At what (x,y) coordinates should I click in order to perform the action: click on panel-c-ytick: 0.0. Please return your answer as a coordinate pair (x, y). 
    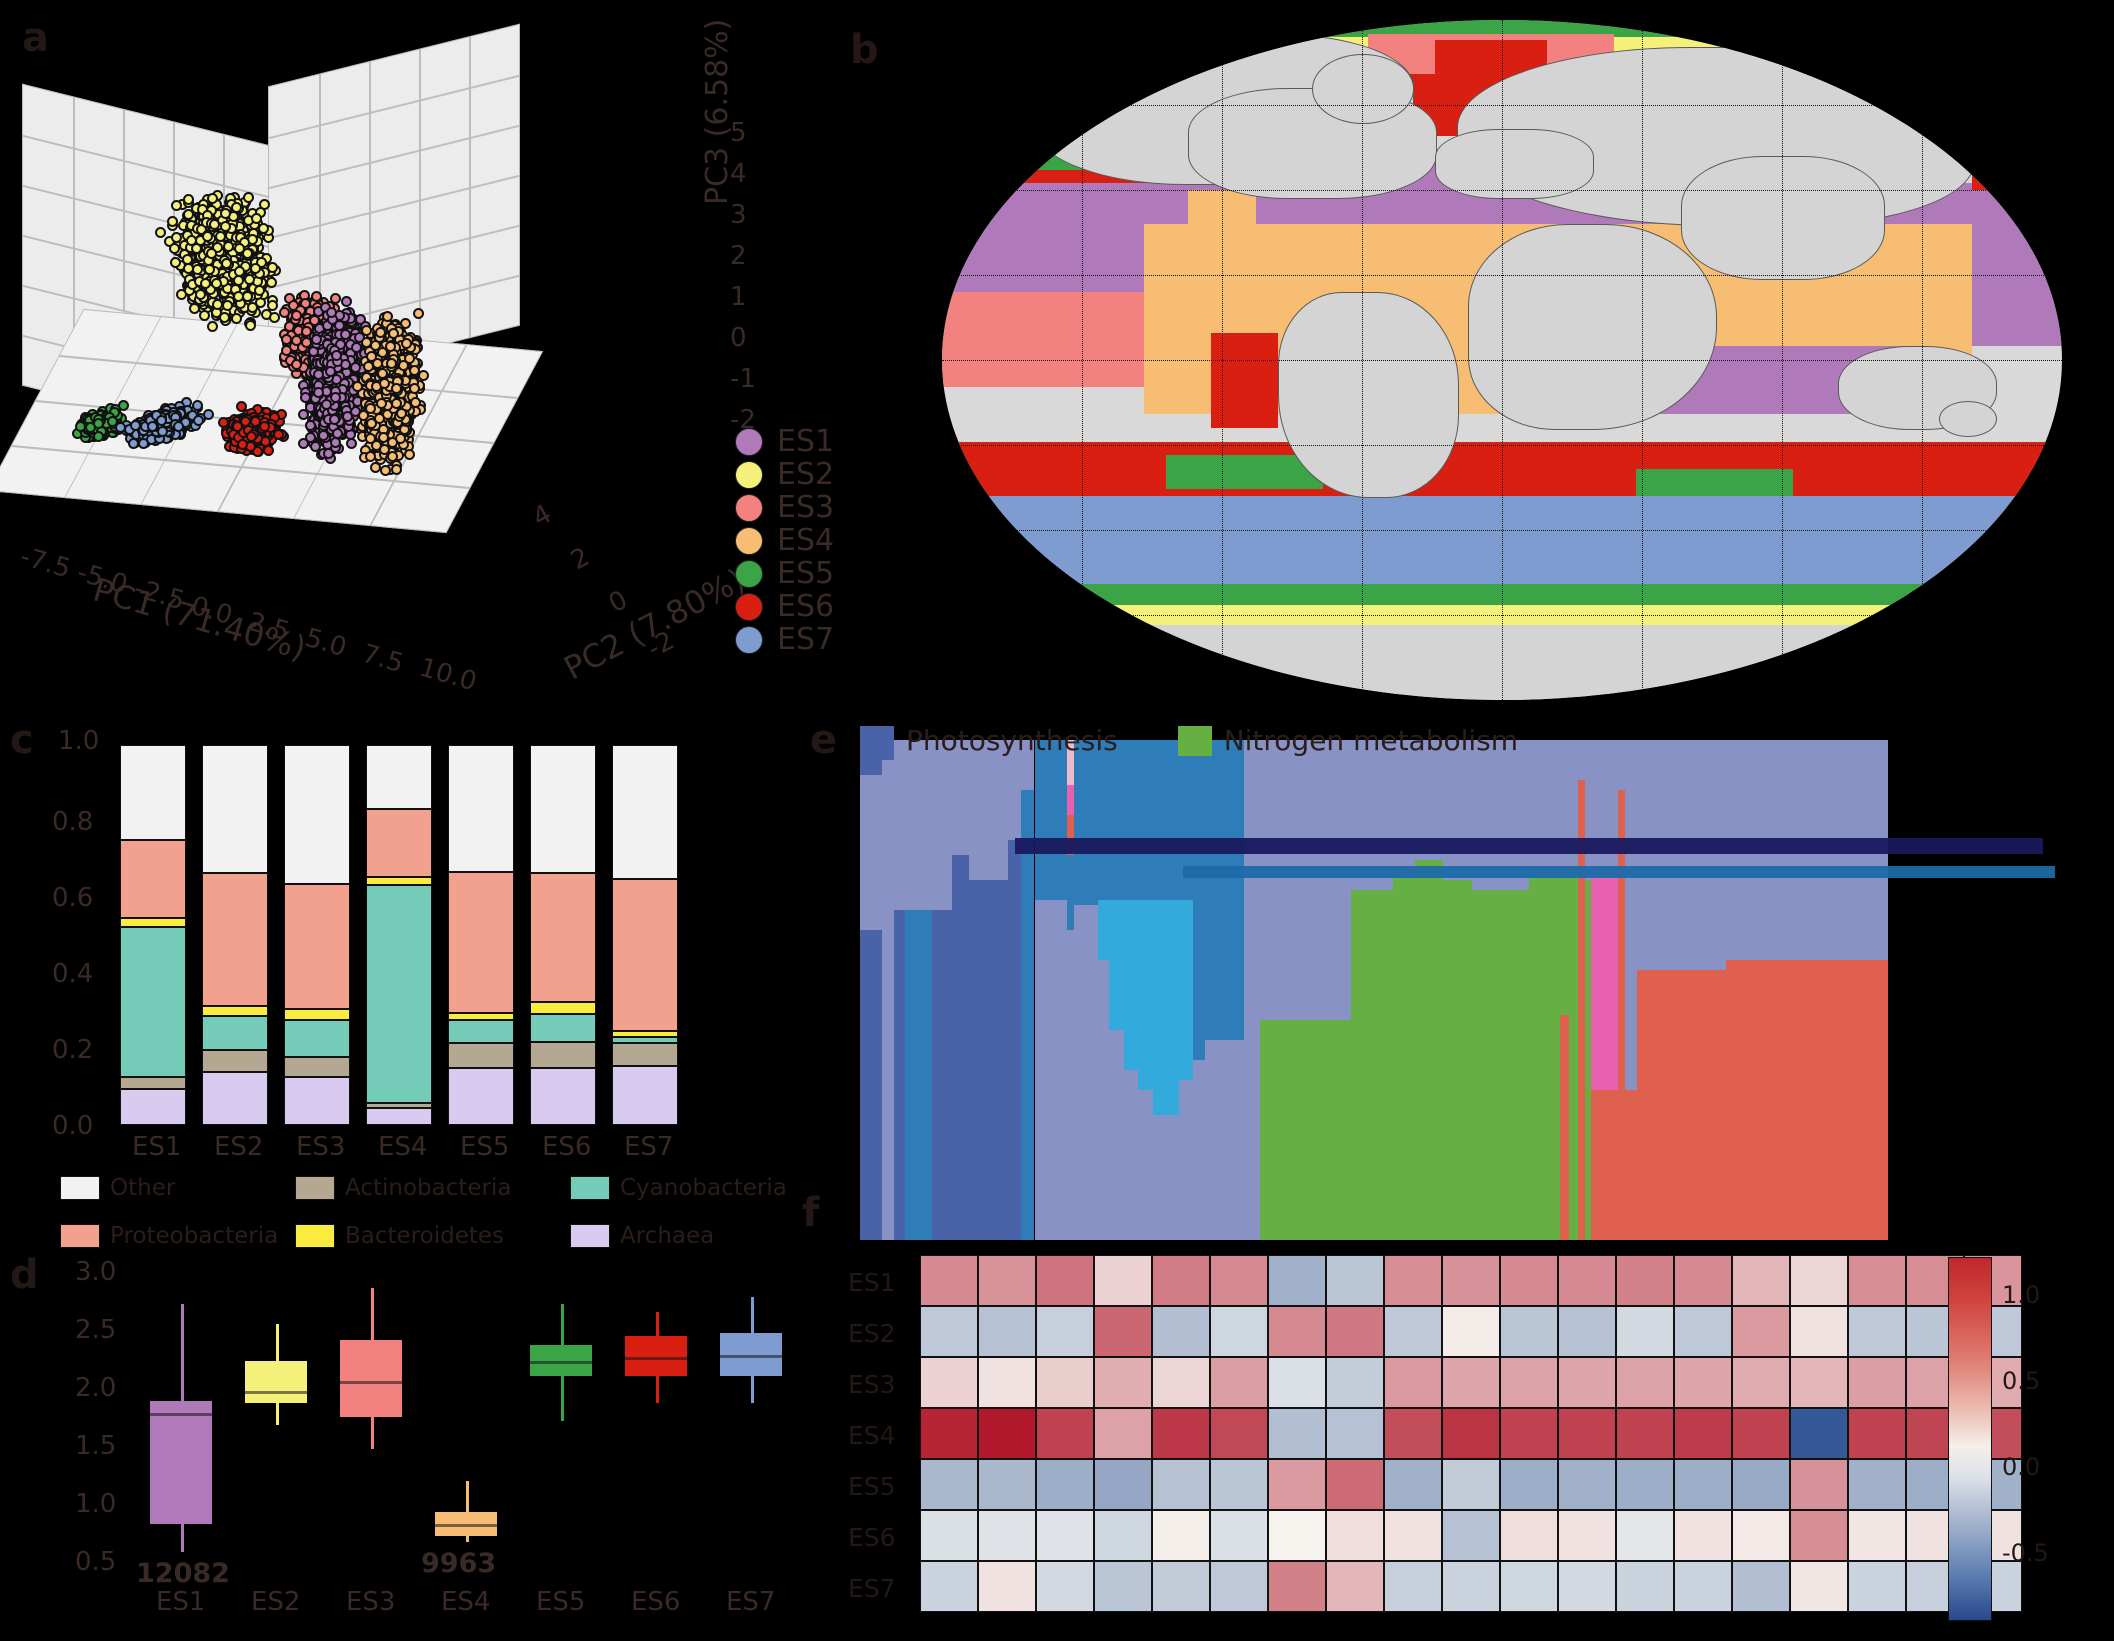
    Looking at the image, I should click on (72, 1126).